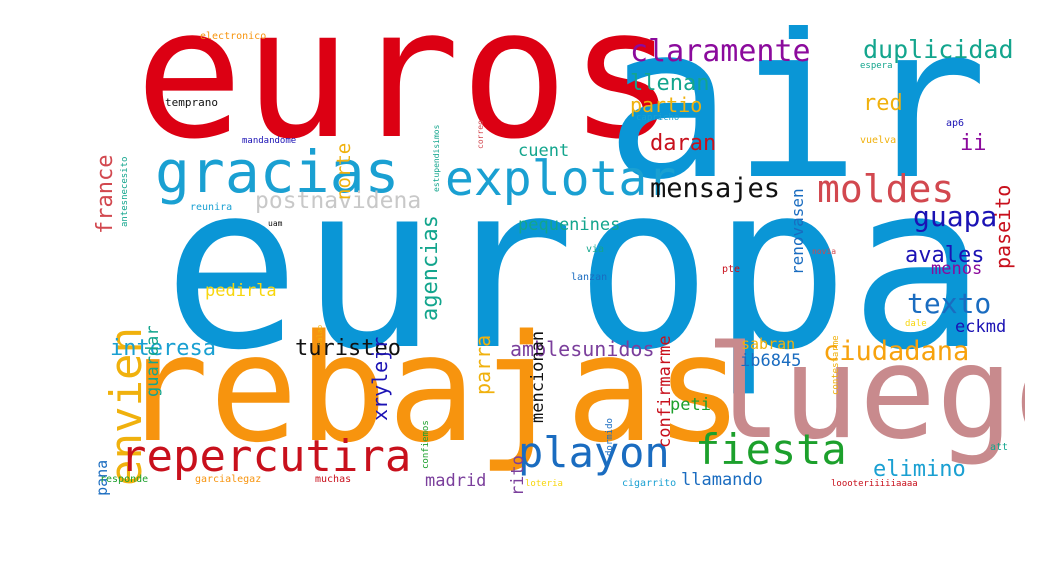  What do you see at coordinates (876, 66) in the screenshot?
I see `word: espera` at bounding box center [876, 66].